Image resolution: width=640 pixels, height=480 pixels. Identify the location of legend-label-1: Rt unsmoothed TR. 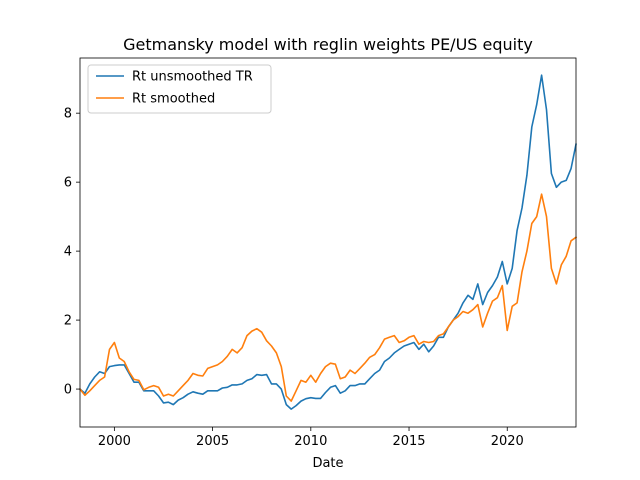
(192, 77).